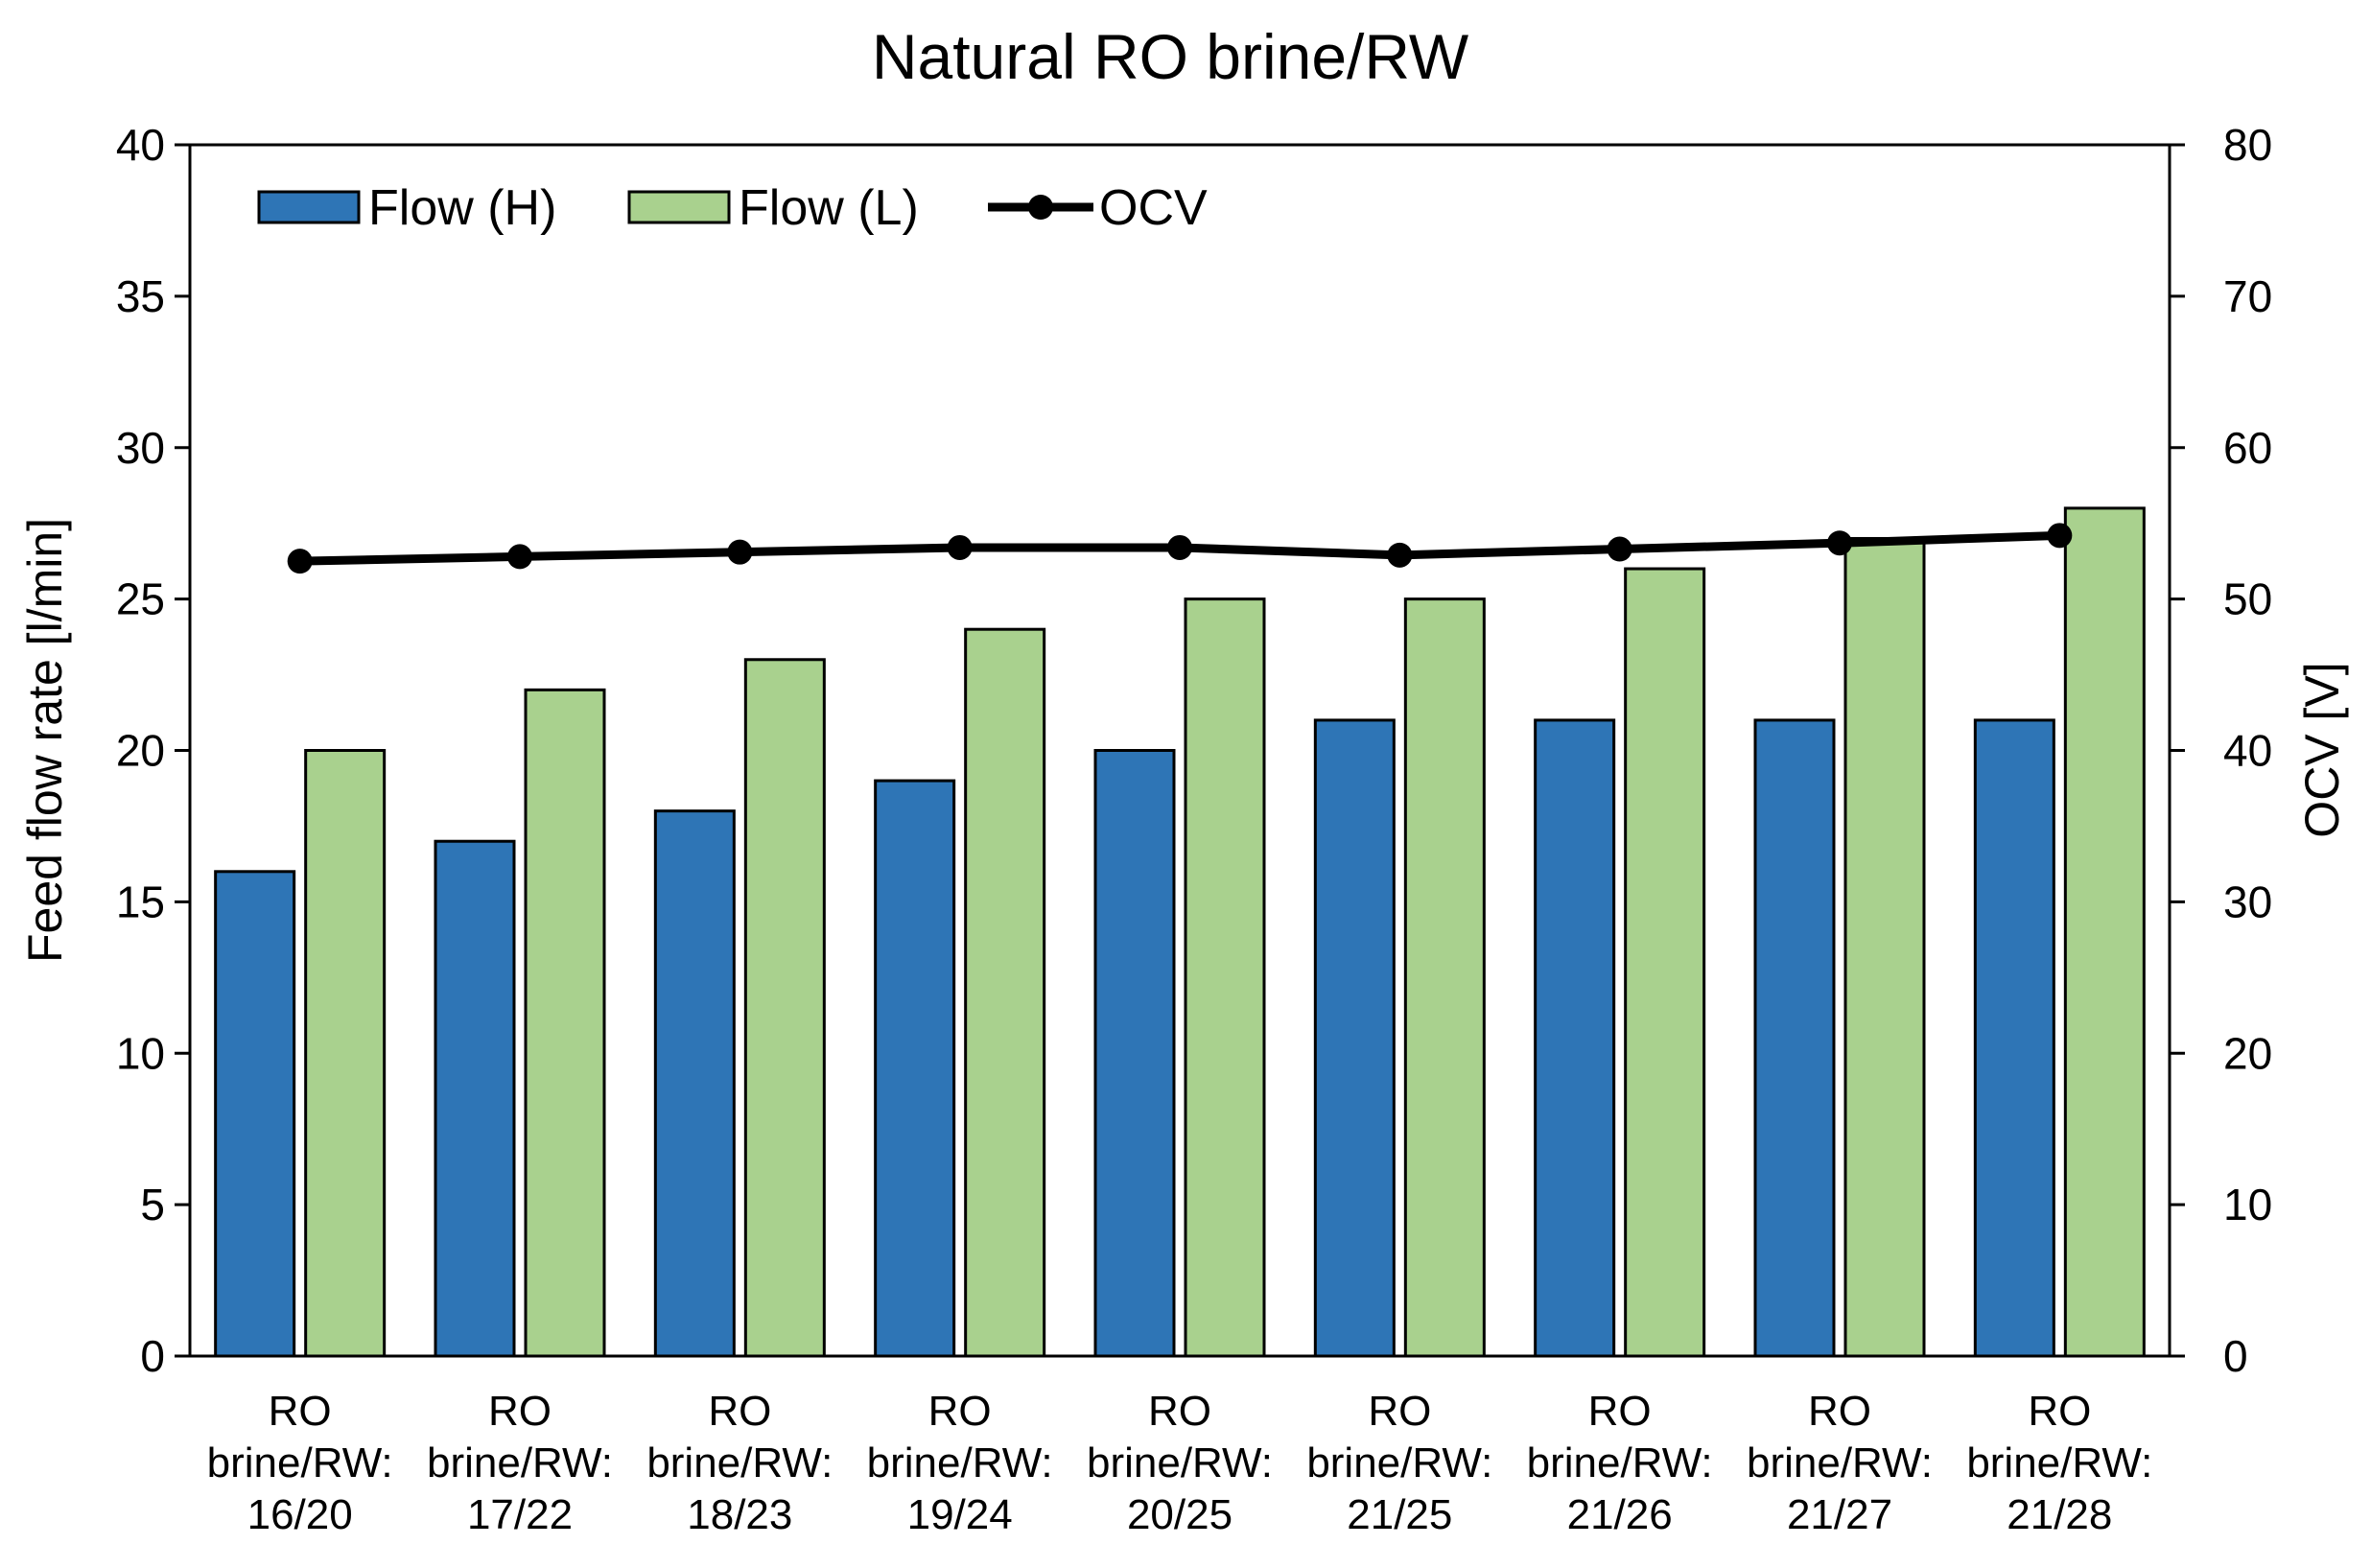 This screenshot has width=2371, height=1568. Describe the element at coordinates (520, 1514) in the screenshot. I see `x-category-label-line: 17/22` at that location.